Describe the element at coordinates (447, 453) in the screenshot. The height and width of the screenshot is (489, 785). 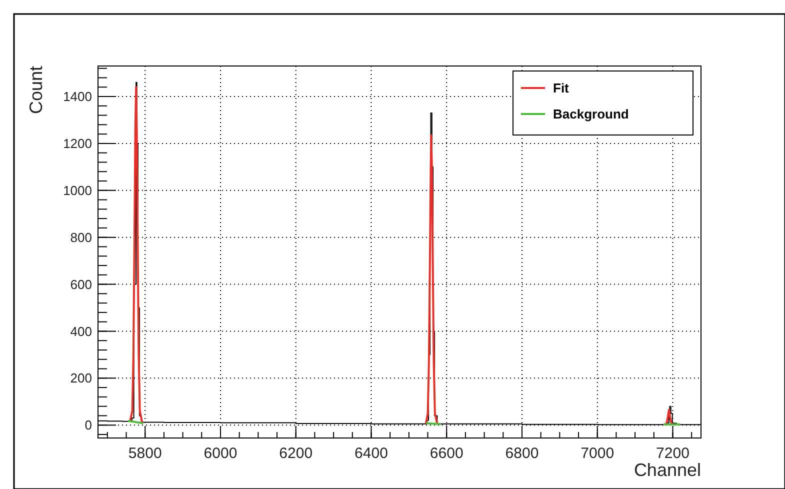
I see `x-tick-label: 6600` at that location.